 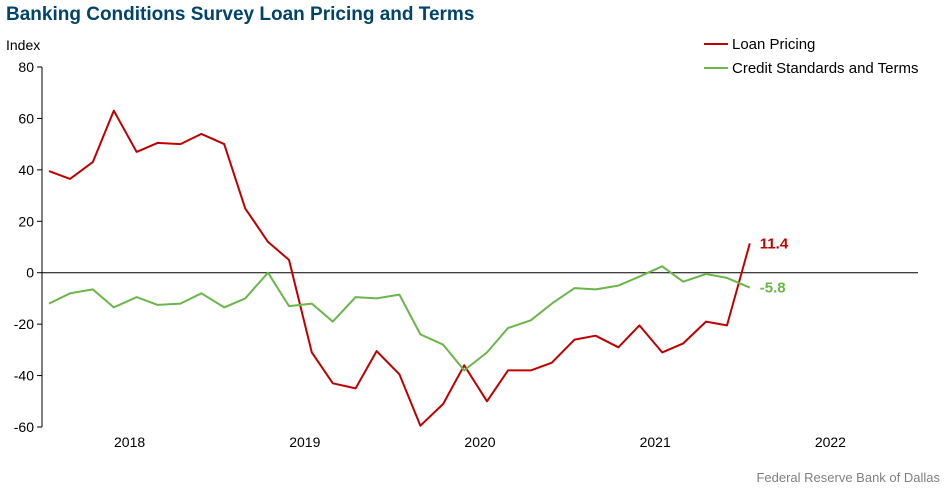 I want to click on end-label-loan-pricing: 11.4, so click(x=774, y=243).